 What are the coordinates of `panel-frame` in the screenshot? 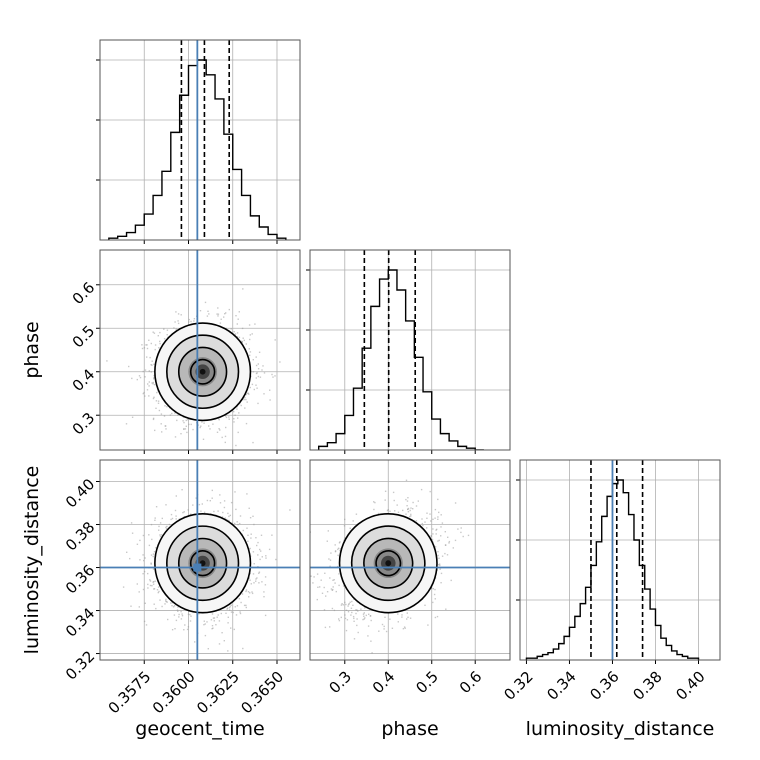 It's located at (200, 560).